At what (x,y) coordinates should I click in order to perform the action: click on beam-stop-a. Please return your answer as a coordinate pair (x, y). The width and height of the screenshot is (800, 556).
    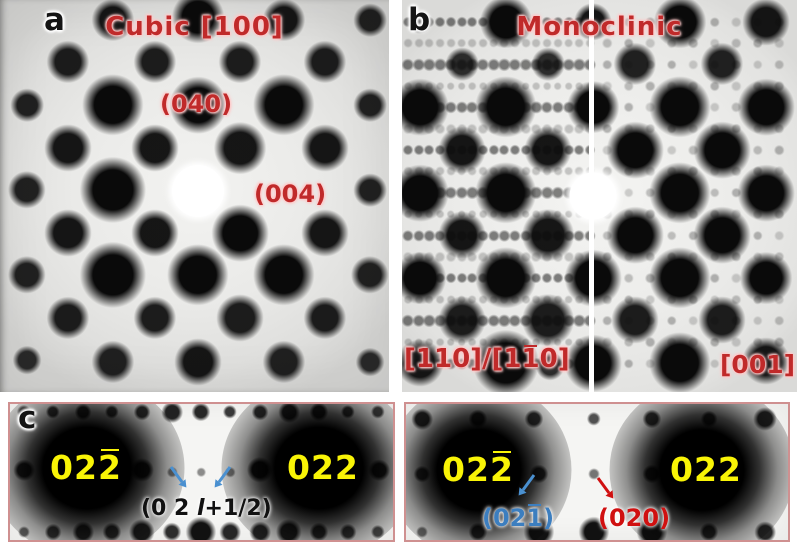
    Looking at the image, I should click on (198, 191).